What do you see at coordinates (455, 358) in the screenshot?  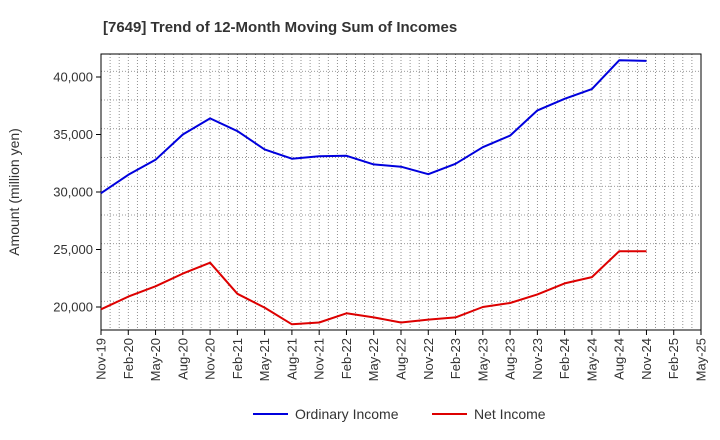 I see `x-tick-label: Feb-23` at bounding box center [455, 358].